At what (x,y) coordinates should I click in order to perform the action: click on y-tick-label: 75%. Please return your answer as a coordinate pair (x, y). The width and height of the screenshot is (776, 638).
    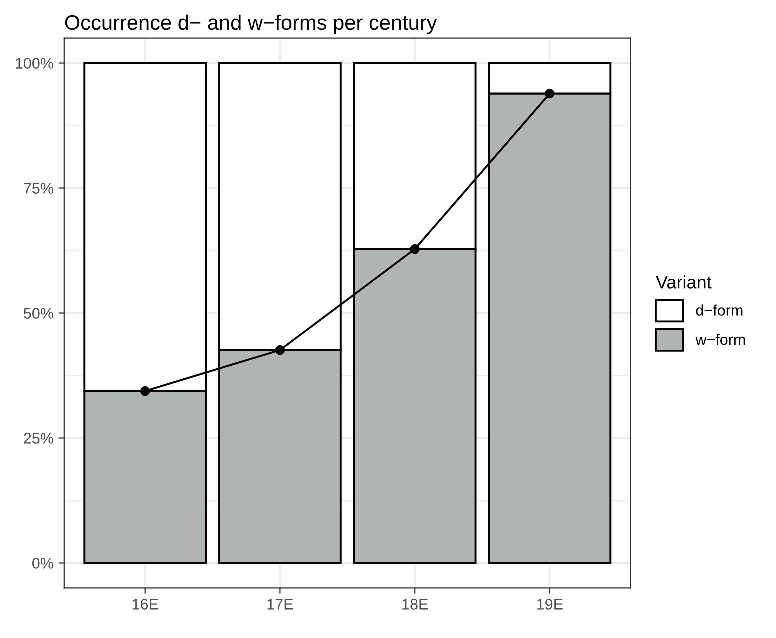
    Looking at the image, I should click on (39, 188).